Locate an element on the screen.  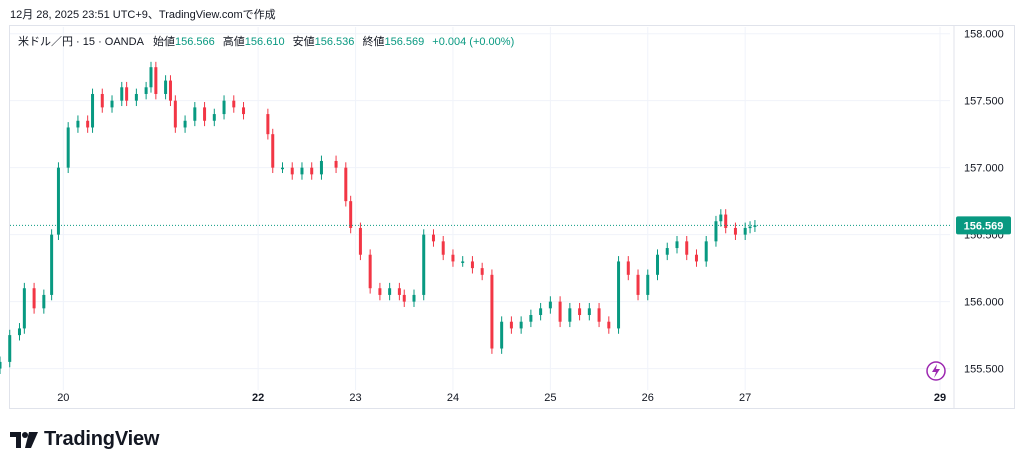
close-label: 終値 is located at coordinates (373, 42).